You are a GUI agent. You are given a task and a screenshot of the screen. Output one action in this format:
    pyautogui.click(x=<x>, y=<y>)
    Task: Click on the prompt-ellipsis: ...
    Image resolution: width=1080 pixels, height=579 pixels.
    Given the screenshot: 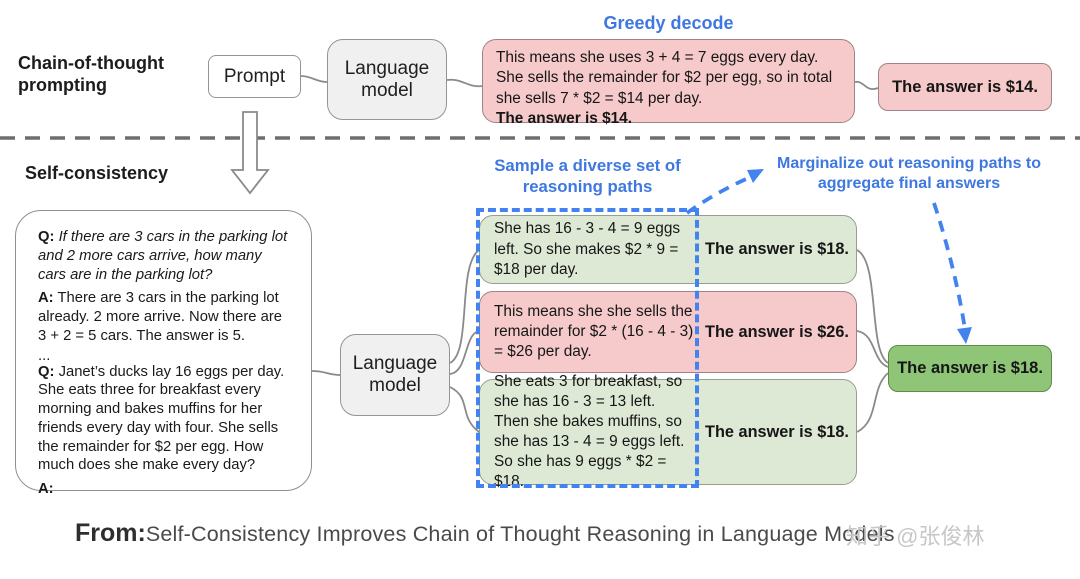 What is the action you would take?
    pyautogui.click(x=44, y=355)
    